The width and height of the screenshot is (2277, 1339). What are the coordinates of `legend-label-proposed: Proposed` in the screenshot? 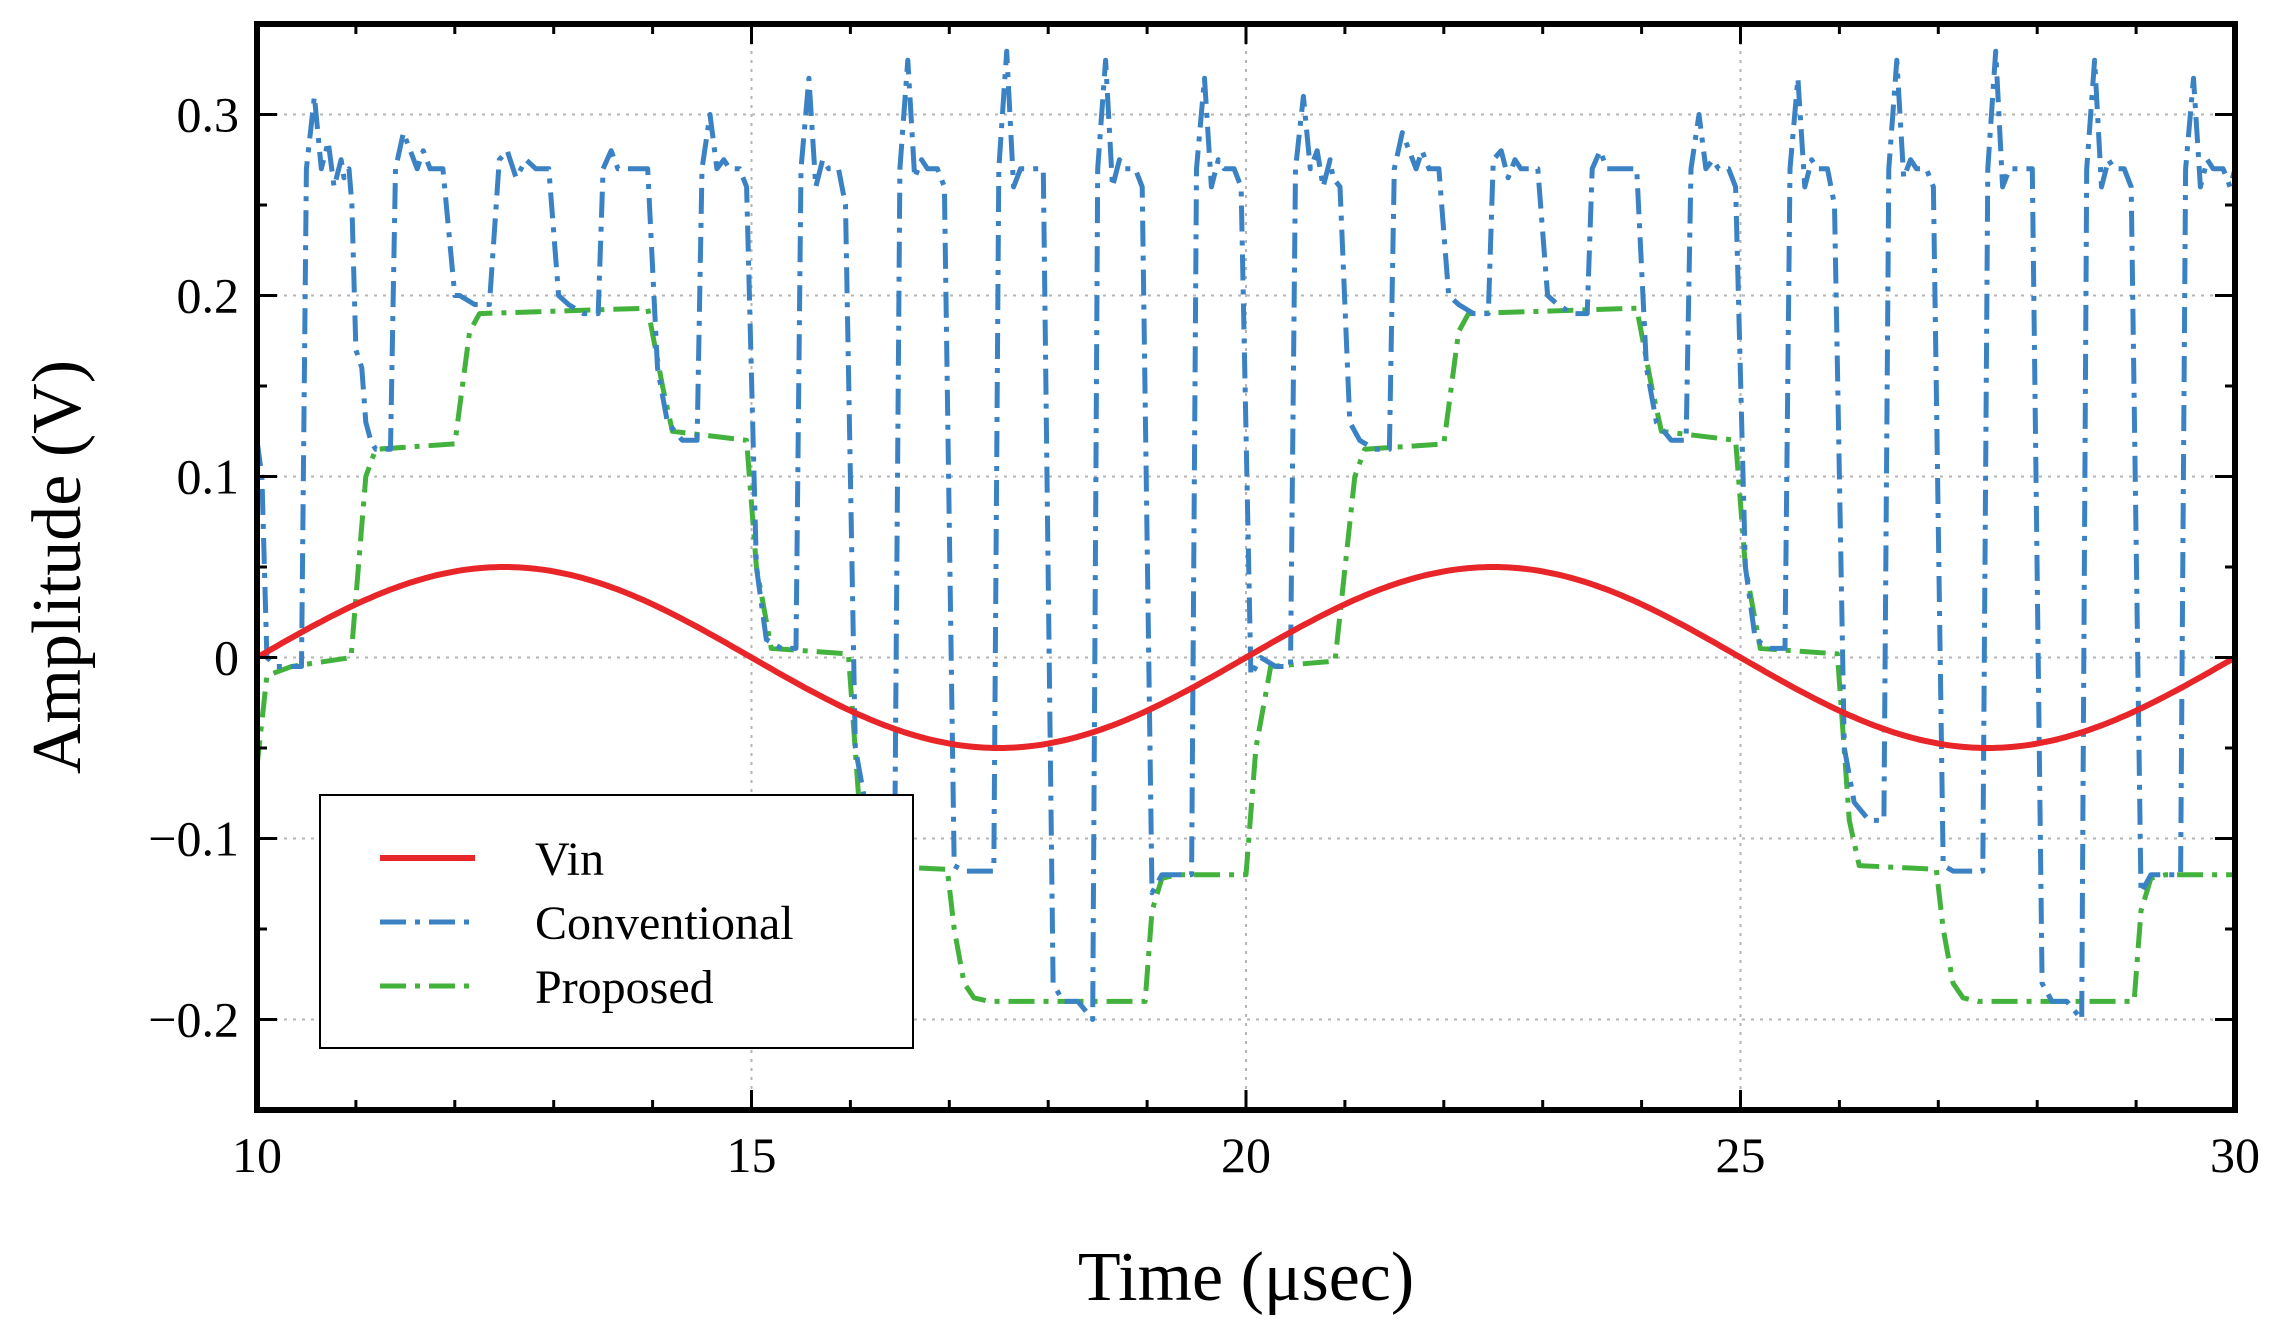 It's located at (624, 987).